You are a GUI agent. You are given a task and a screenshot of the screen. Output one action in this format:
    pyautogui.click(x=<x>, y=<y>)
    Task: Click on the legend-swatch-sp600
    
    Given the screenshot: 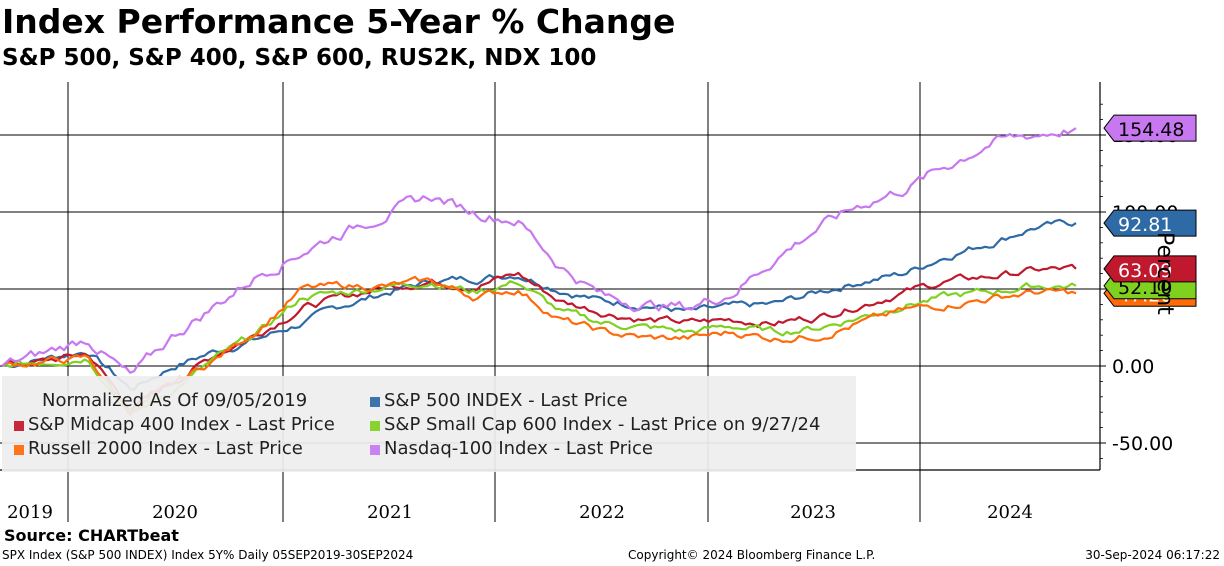 What is the action you would take?
    pyautogui.click(x=375, y=426)
    